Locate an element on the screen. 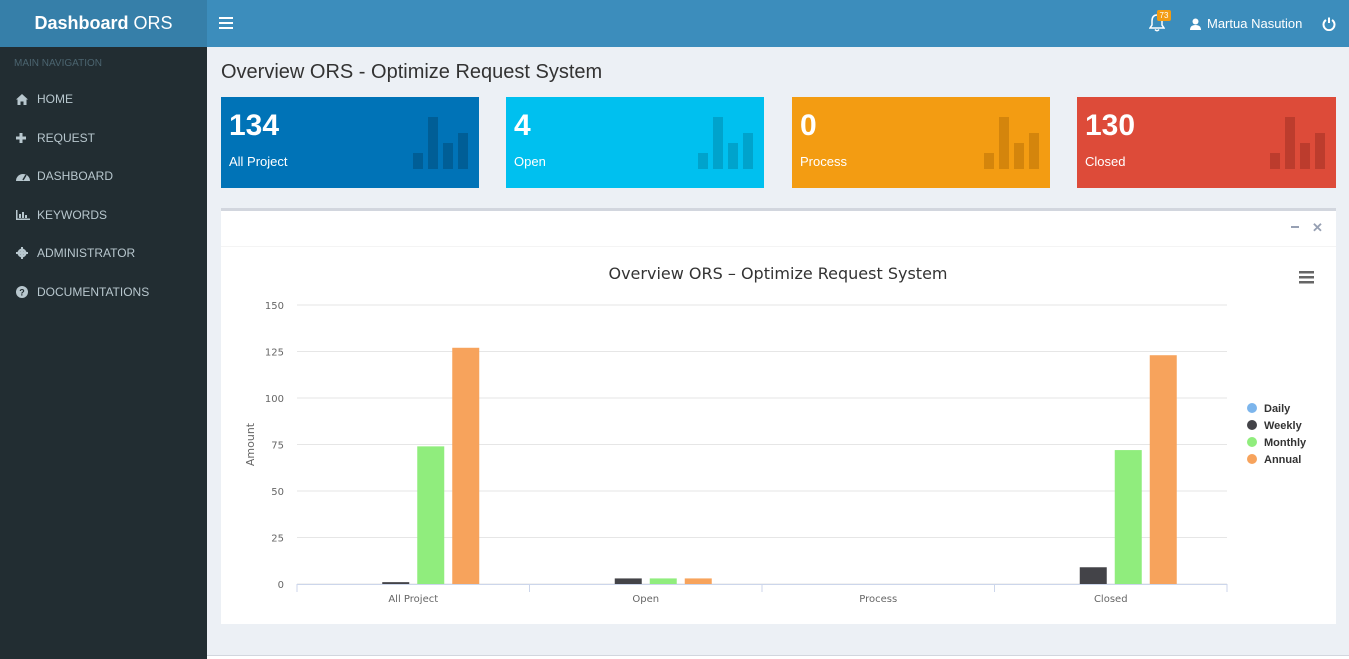 The height and width of the screenshot is (659, 1349). minimize-icon is located at coordinates (1295, 227).